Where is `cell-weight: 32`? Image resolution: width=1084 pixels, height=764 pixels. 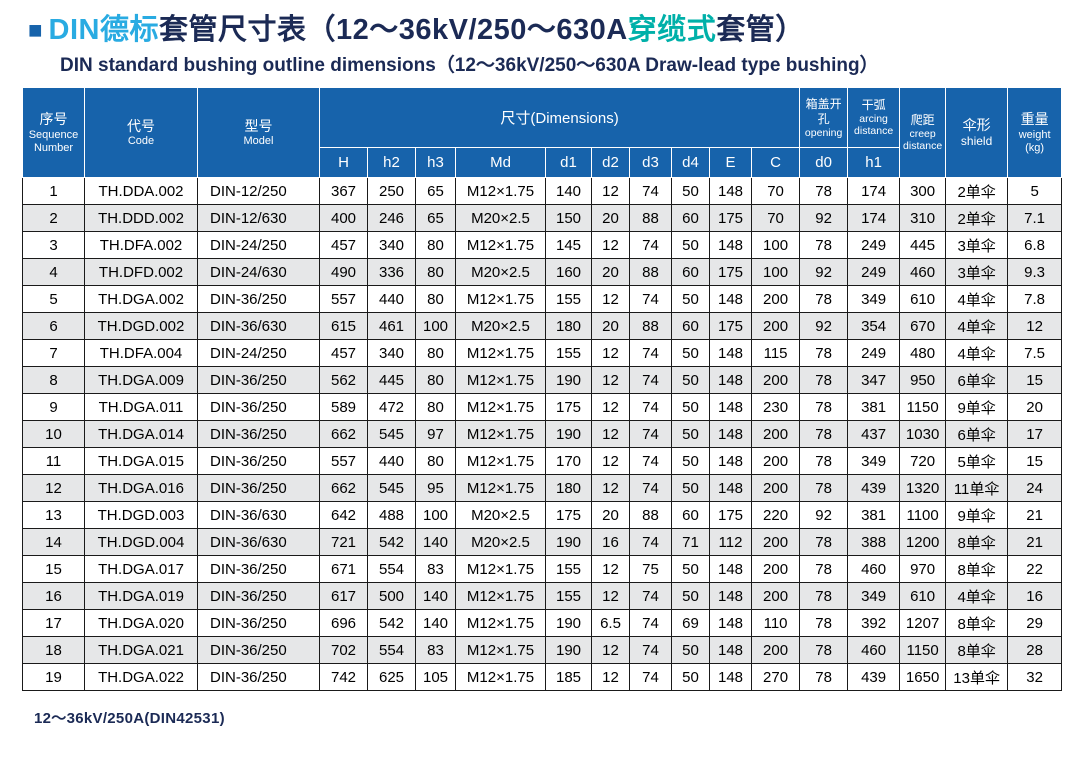 cell-weight: 32 is located at coordinates (1035, 677).